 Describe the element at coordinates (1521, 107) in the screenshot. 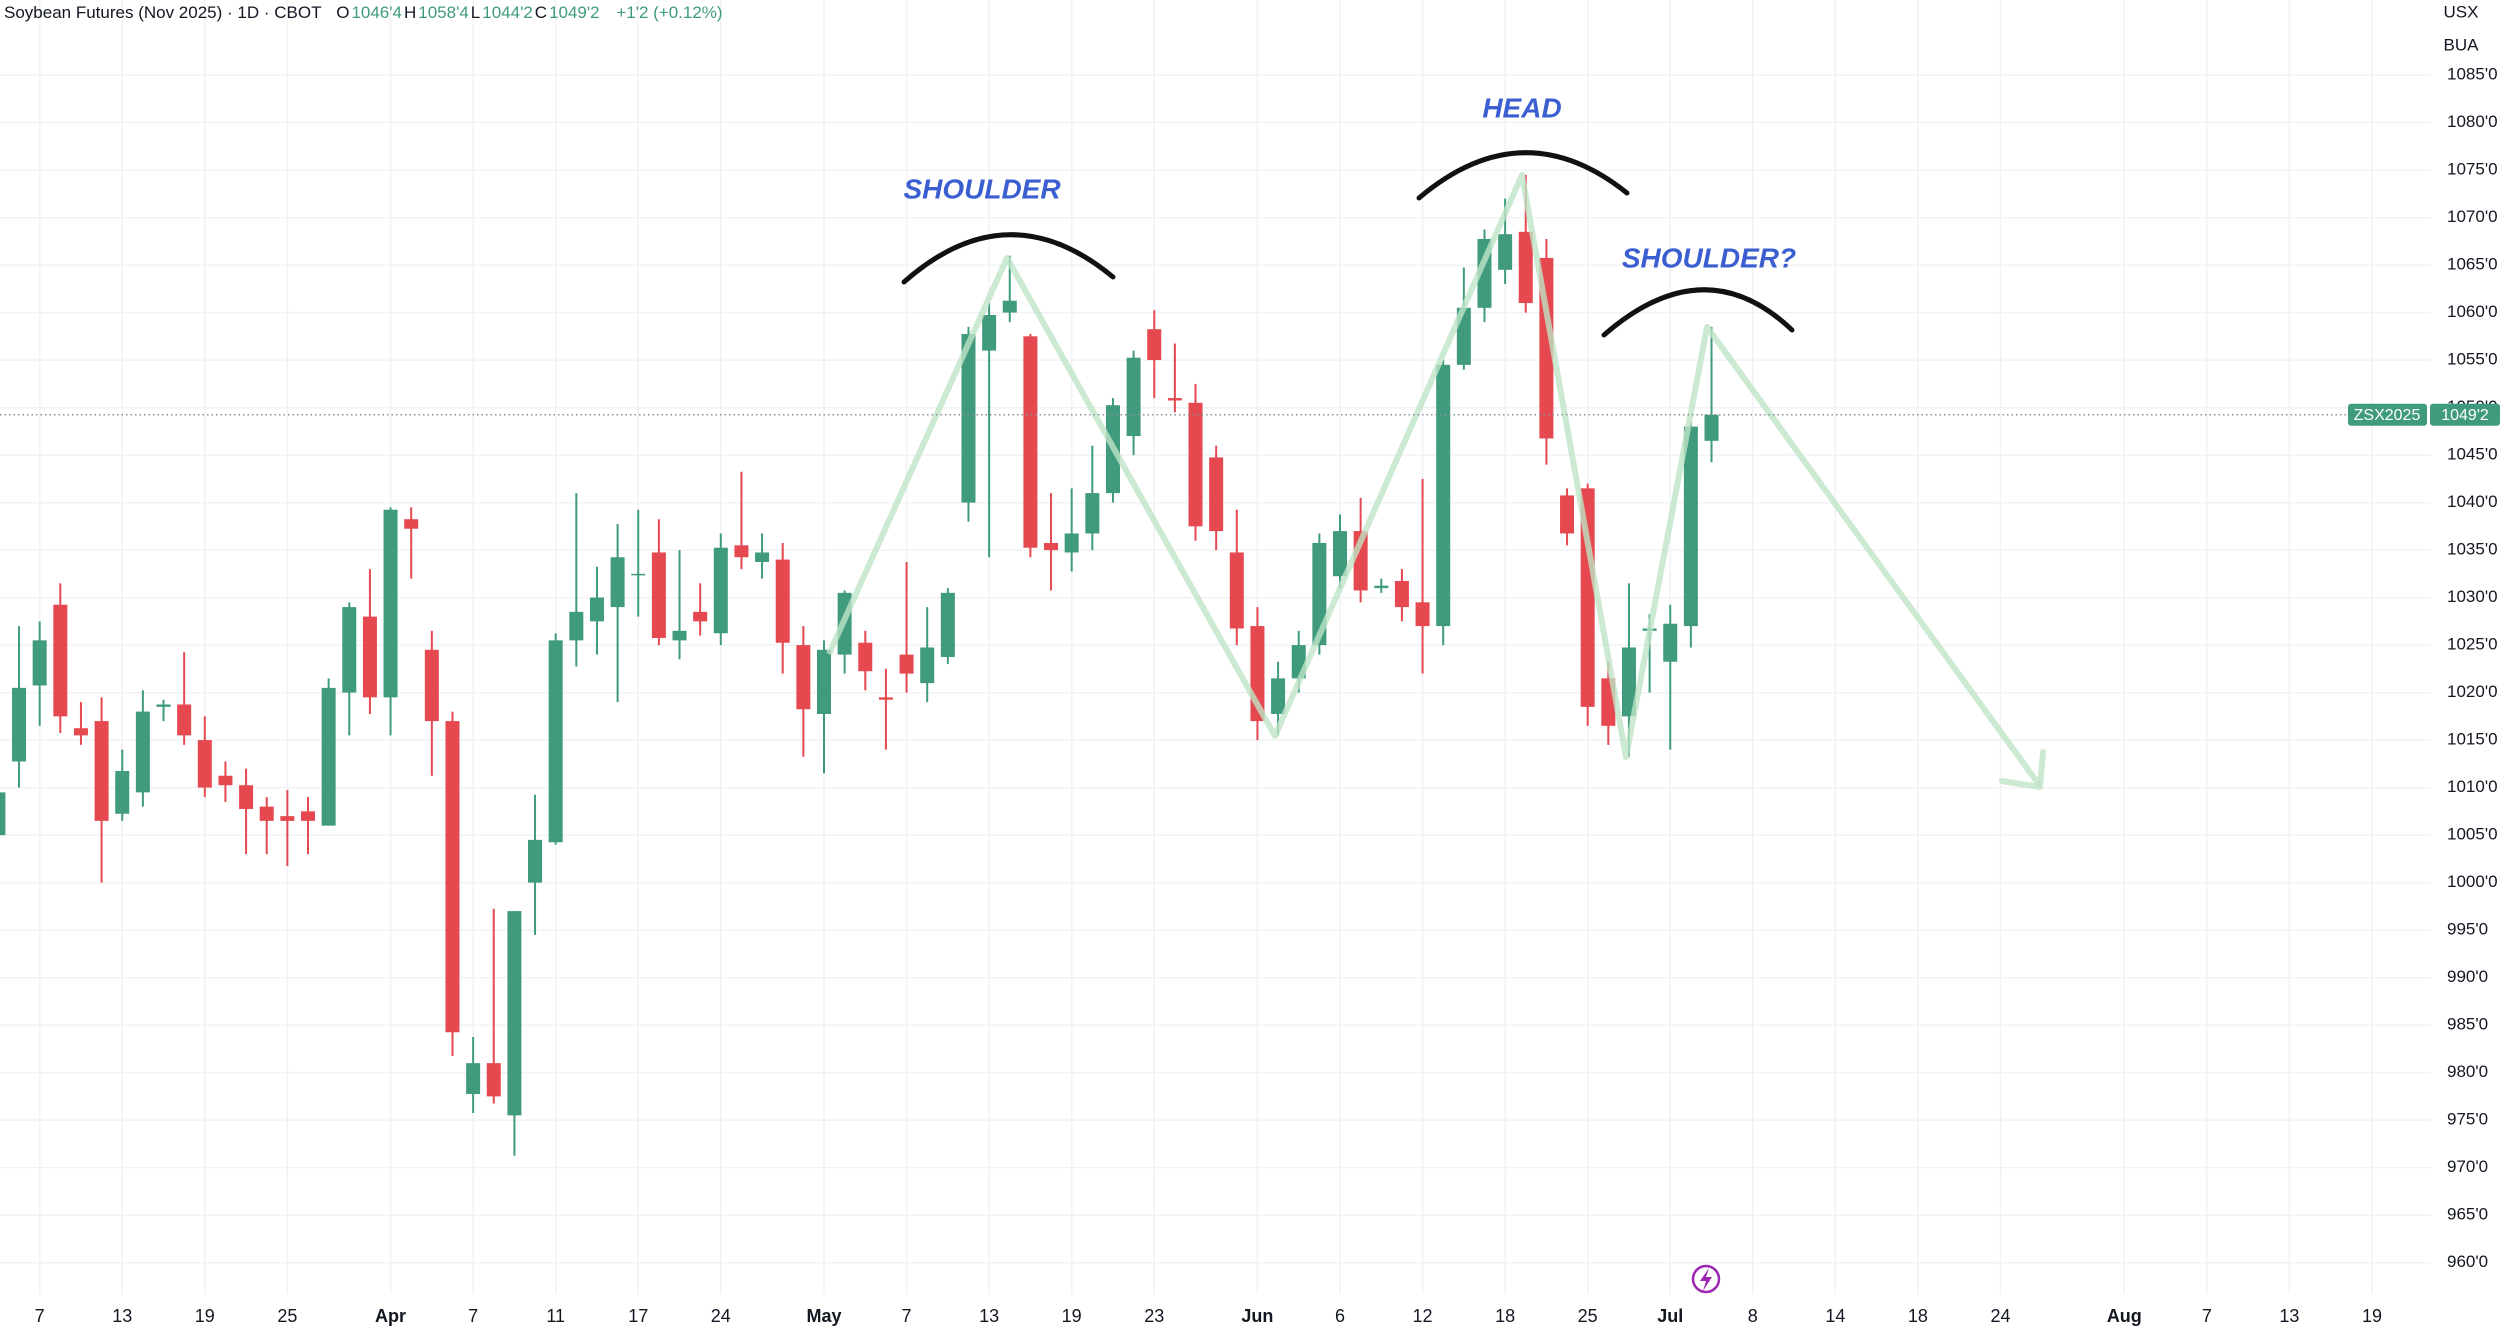

I see `annotation: HEAD` at that location.